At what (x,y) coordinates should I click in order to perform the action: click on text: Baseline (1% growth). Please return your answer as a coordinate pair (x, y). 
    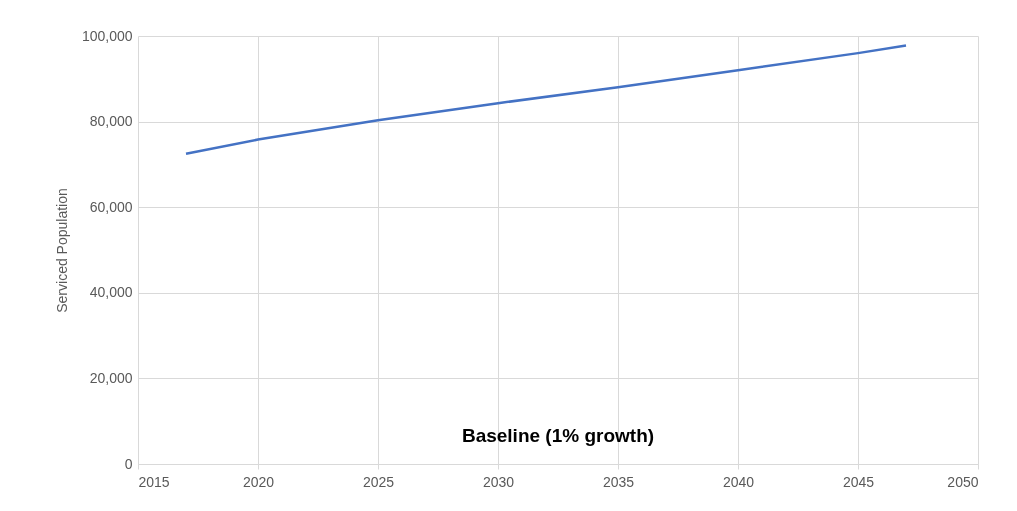
    Looking at the image, I should click on (558, 435).